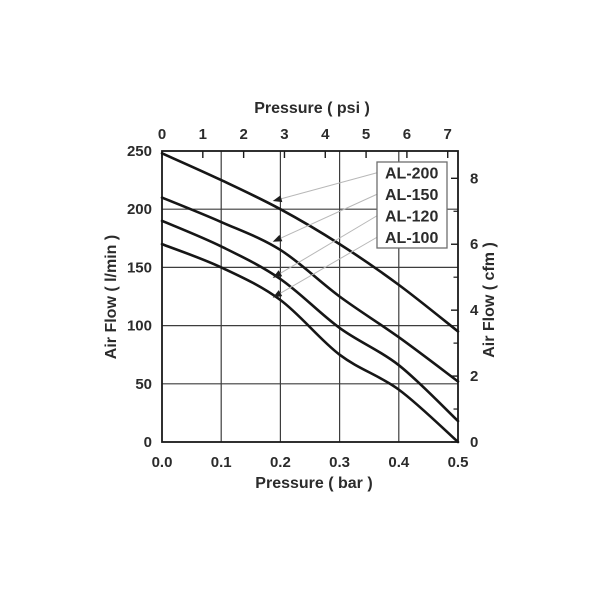 The image size is (600, 600). What do you see at coordinates (474, 310) in the screenshot?
I see `right-tick-label: 4` at bounding box center [474, 310].